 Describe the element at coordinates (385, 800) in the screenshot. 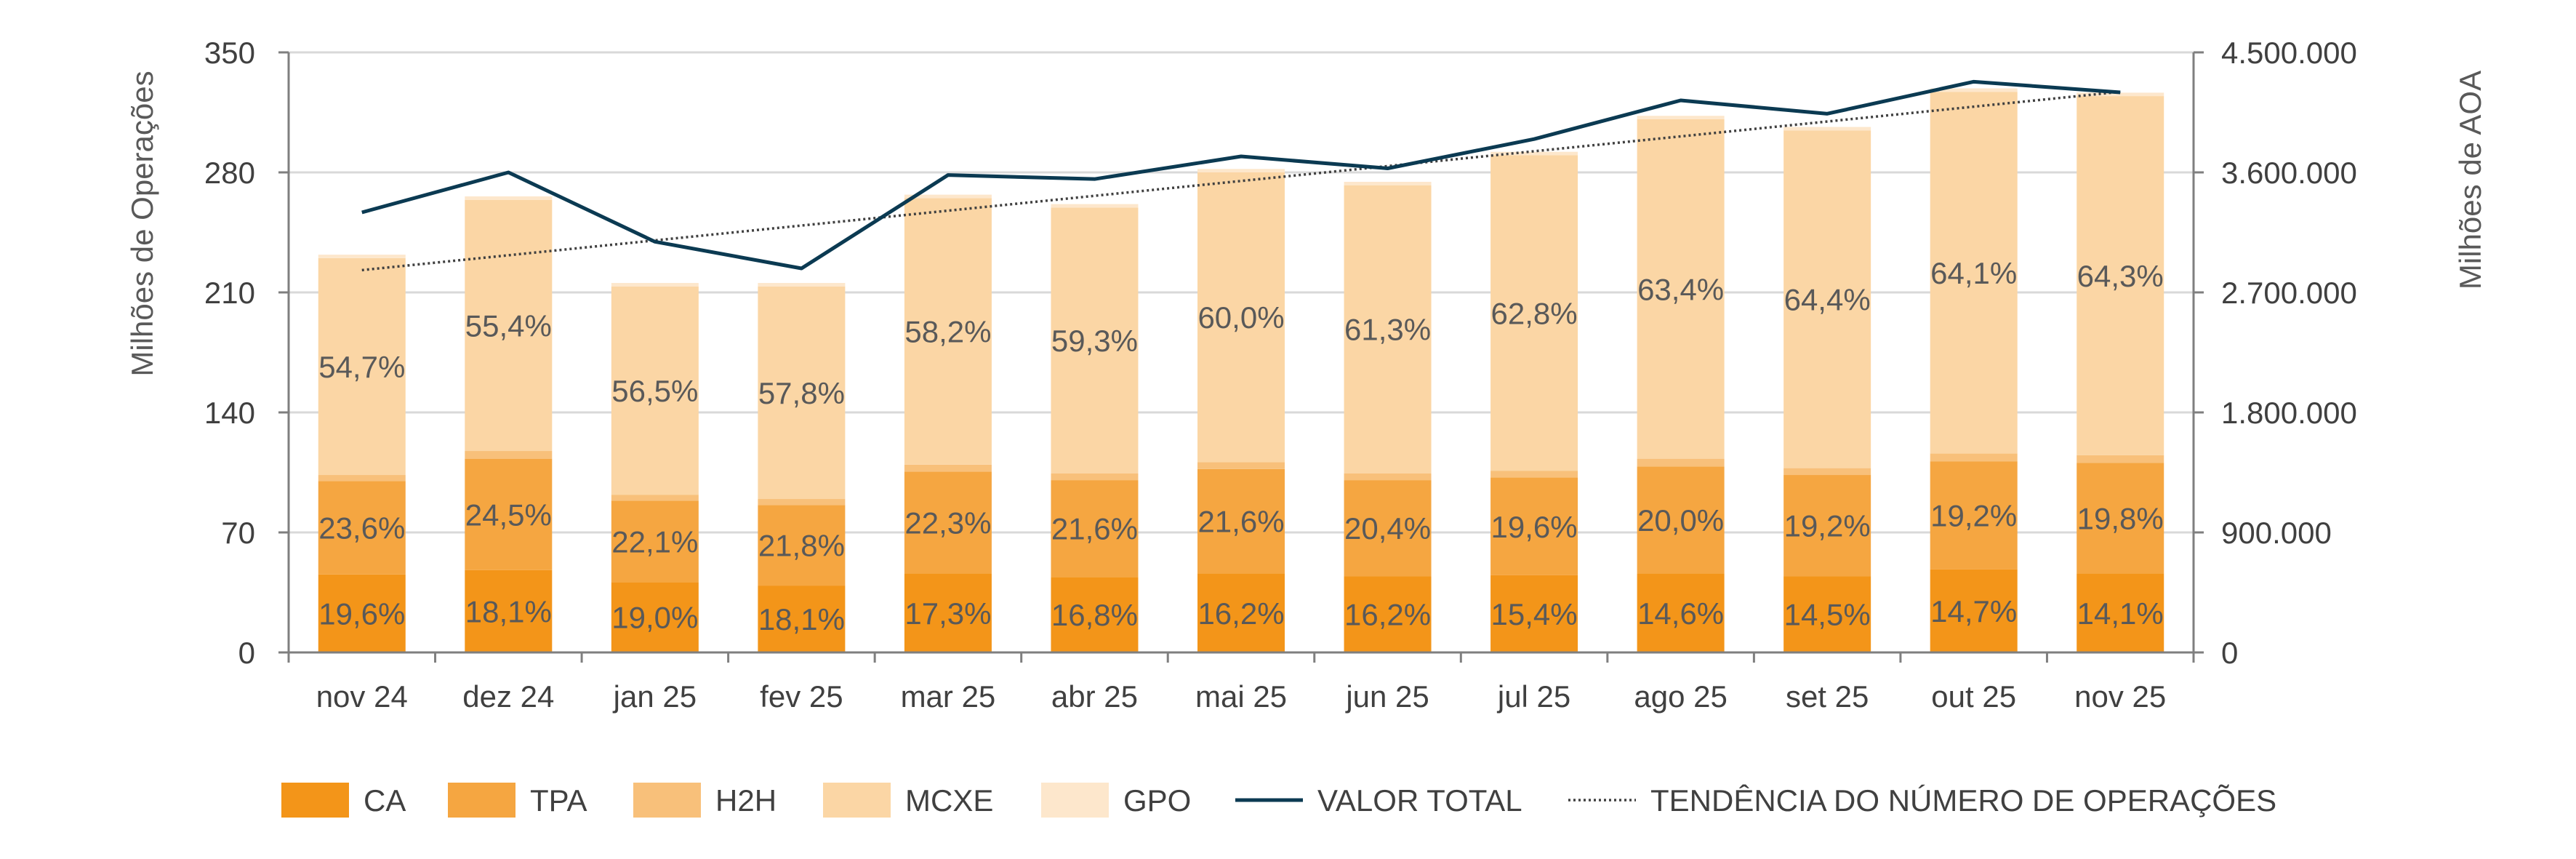

I see `legend-label: CA` at that location.